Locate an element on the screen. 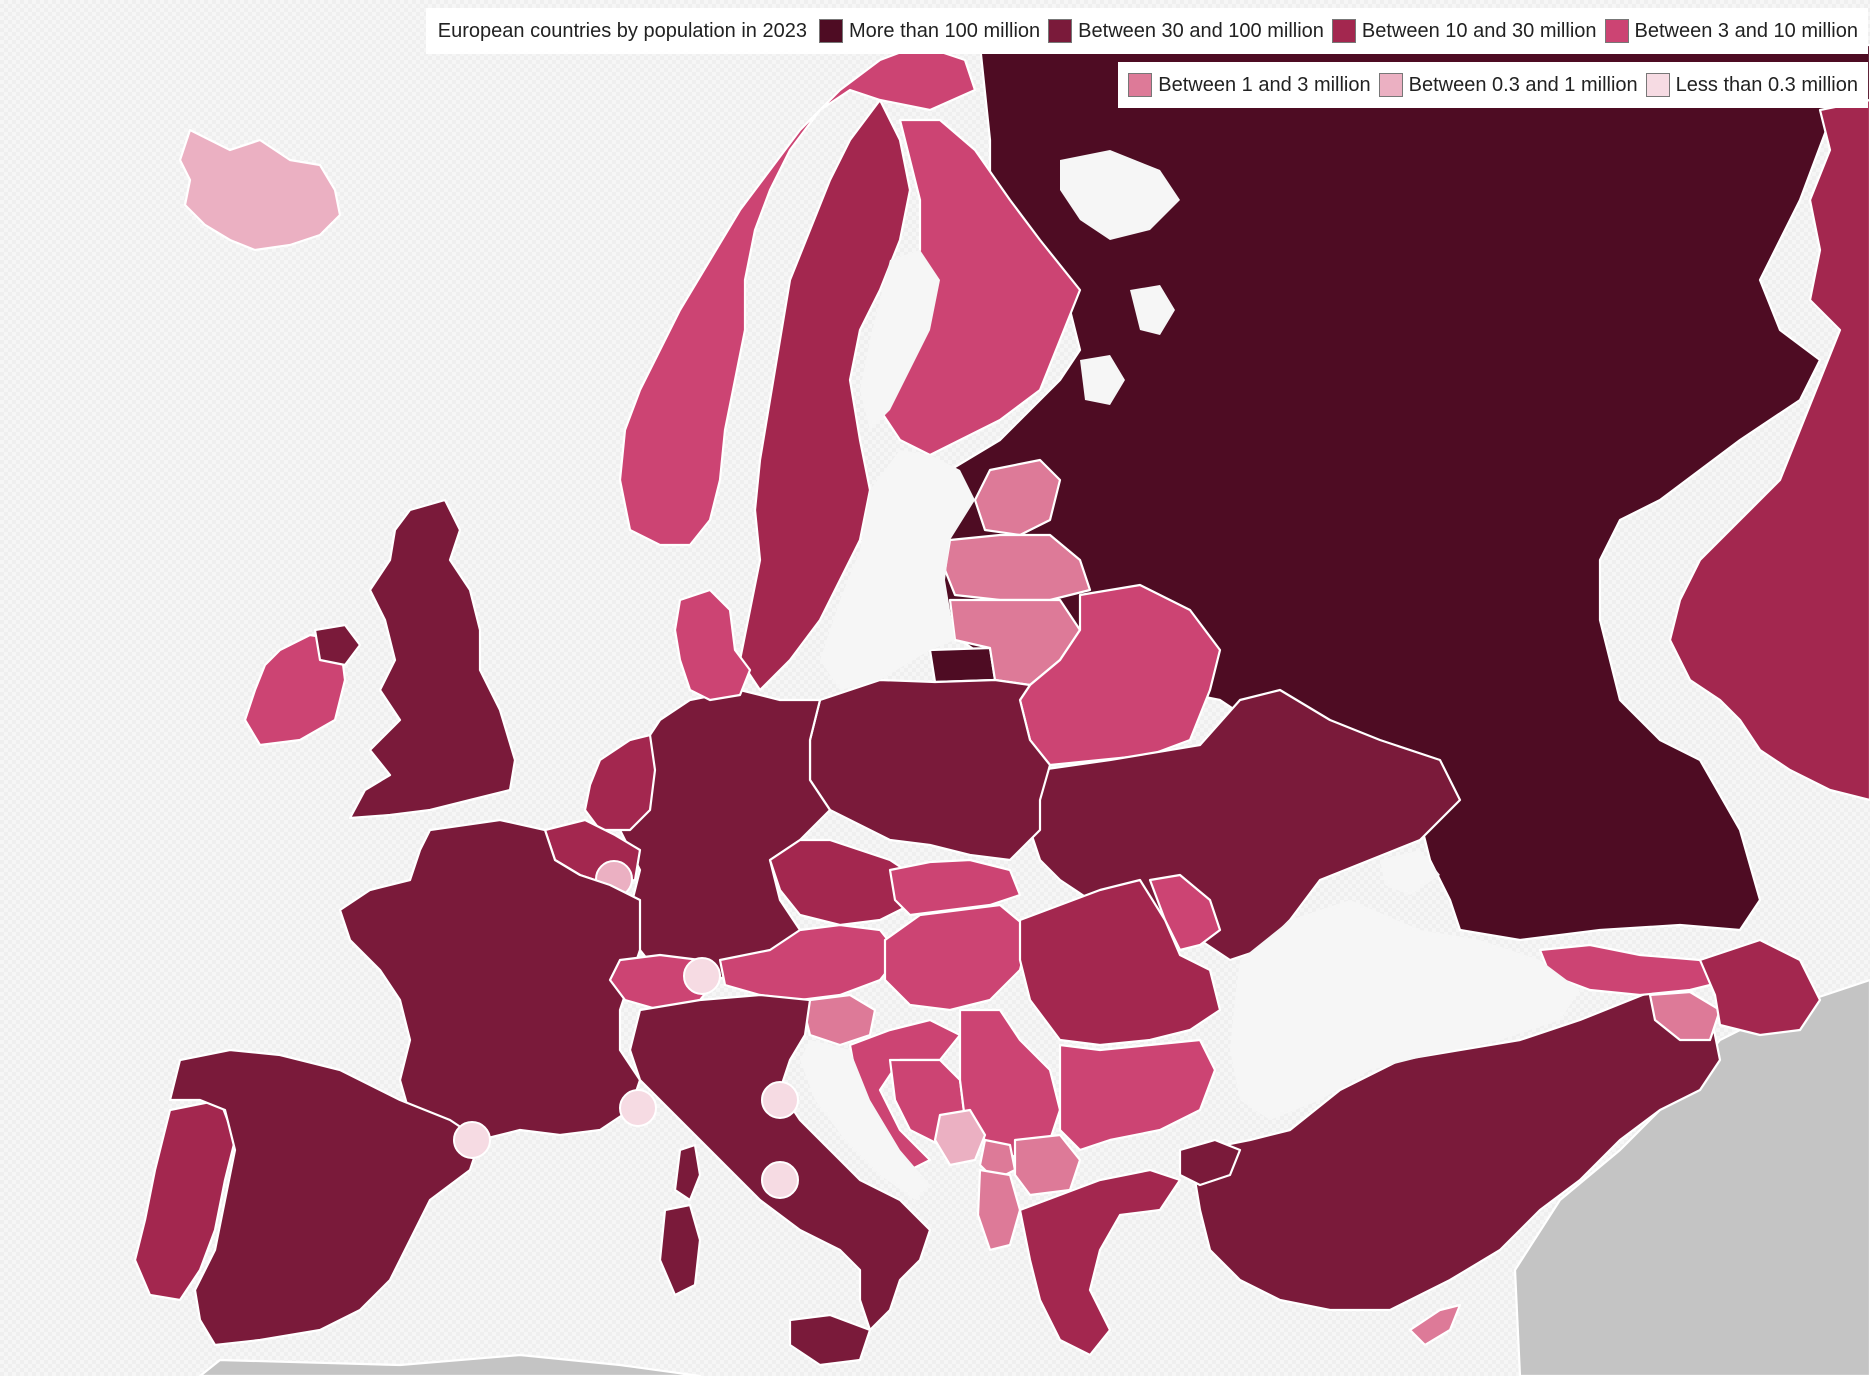  country-montenegro is located at coordinates (960, 1137).